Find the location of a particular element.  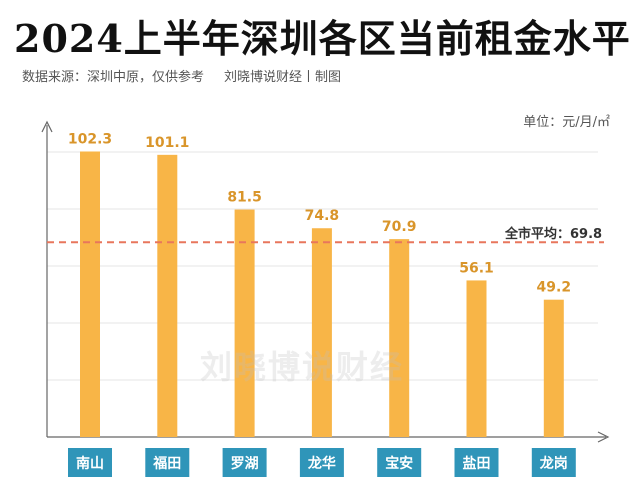

category-label: 宝安 is located at coordinates (399, 463).